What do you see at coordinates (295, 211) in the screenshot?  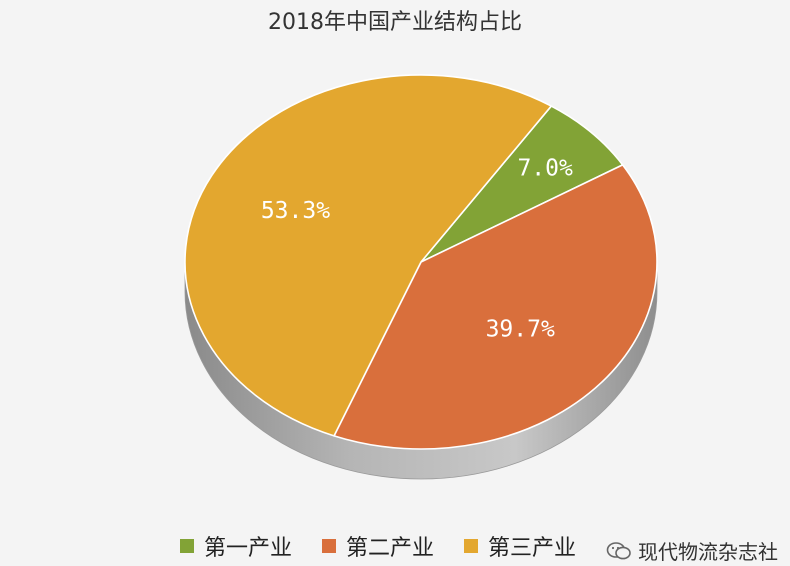 I see `data-label-tertiary: 53.3%` at bounding box center [295, 211].